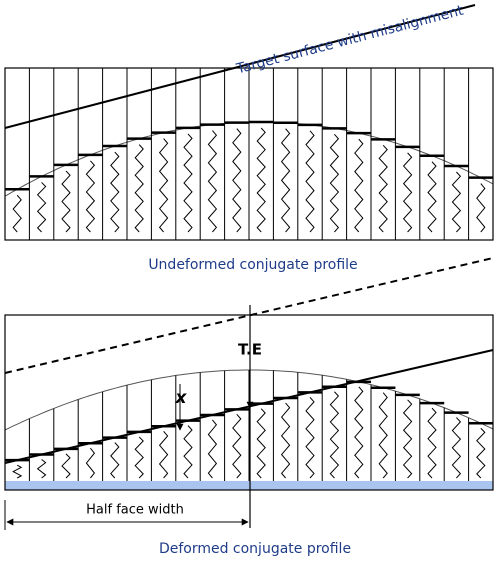 The width and height of the screenshot is (498, 561). Describe the element at coordinates (255, 549) in the screenshot. I see `caption: Deformed conjugate profile` at that location.